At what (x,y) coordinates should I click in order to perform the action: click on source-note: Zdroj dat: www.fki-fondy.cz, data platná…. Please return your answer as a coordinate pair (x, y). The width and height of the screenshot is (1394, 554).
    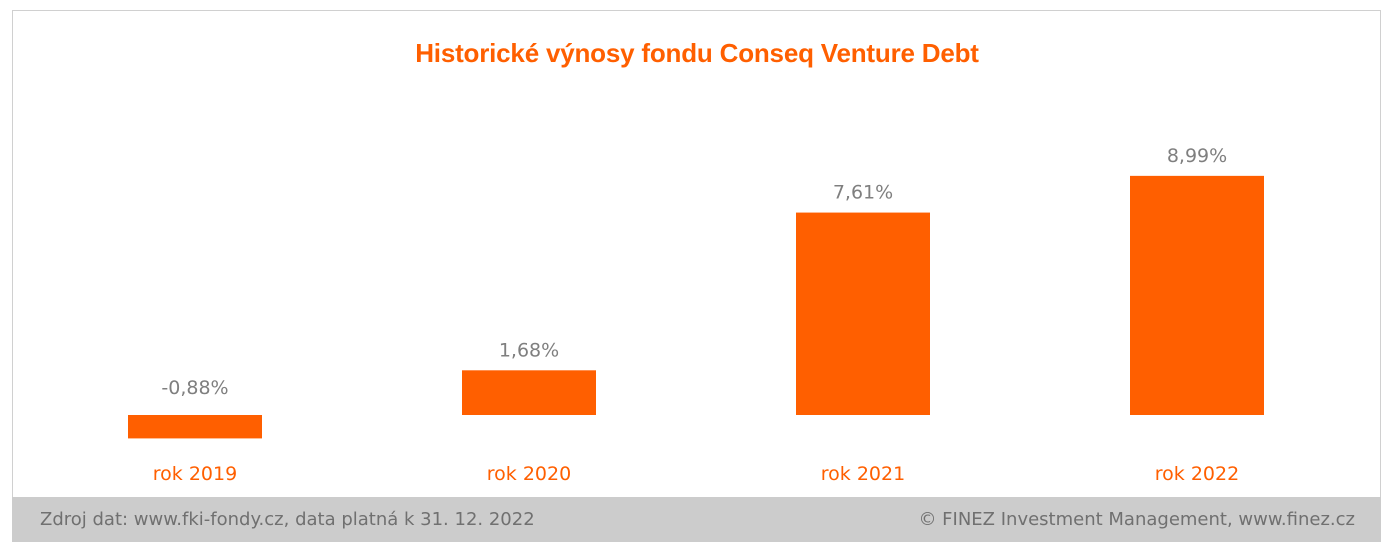
    Looking at the image, I should click on (287, 519).